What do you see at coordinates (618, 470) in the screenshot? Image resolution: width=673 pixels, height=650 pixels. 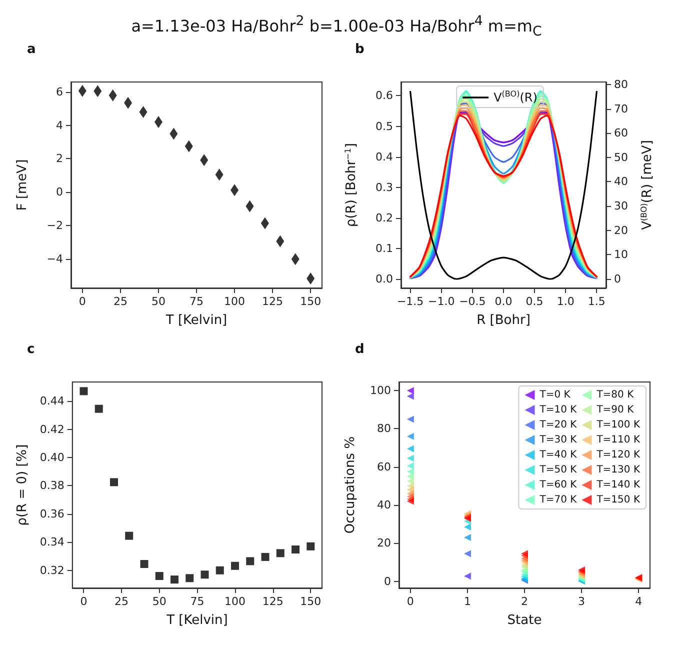 I see `legend-label: T=130 K` at bounding box center [618, 470].